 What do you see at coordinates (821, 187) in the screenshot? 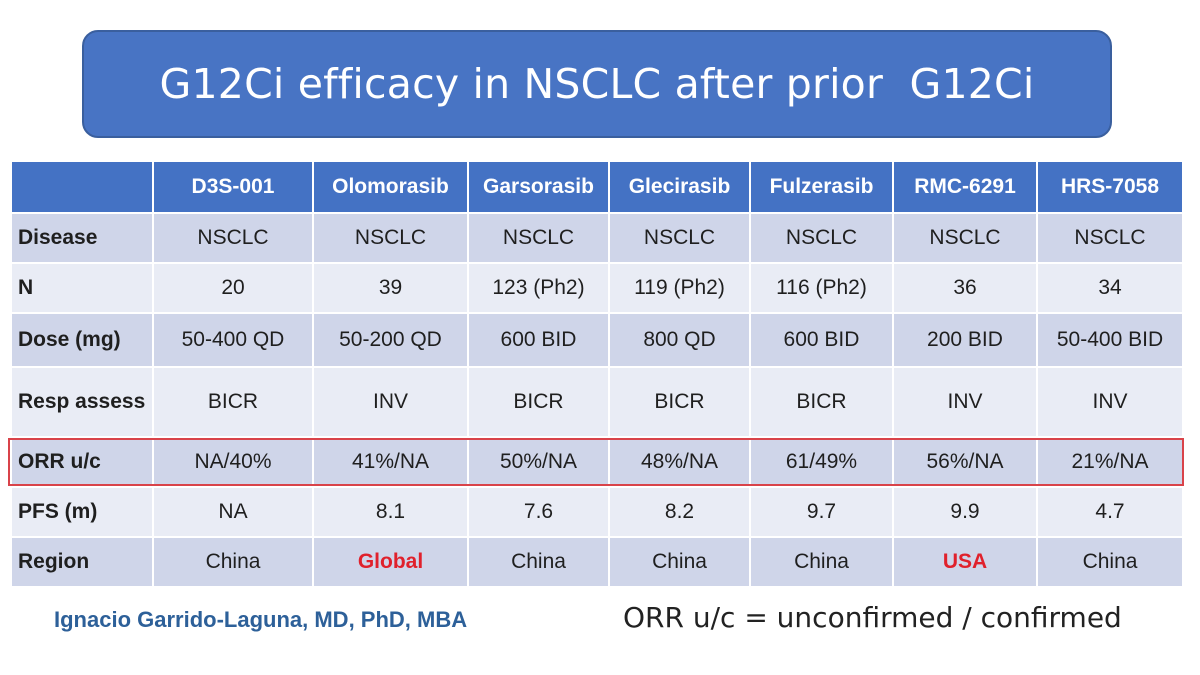
I see `column-header: Fulzerasib` at bounding box center [821, 187].